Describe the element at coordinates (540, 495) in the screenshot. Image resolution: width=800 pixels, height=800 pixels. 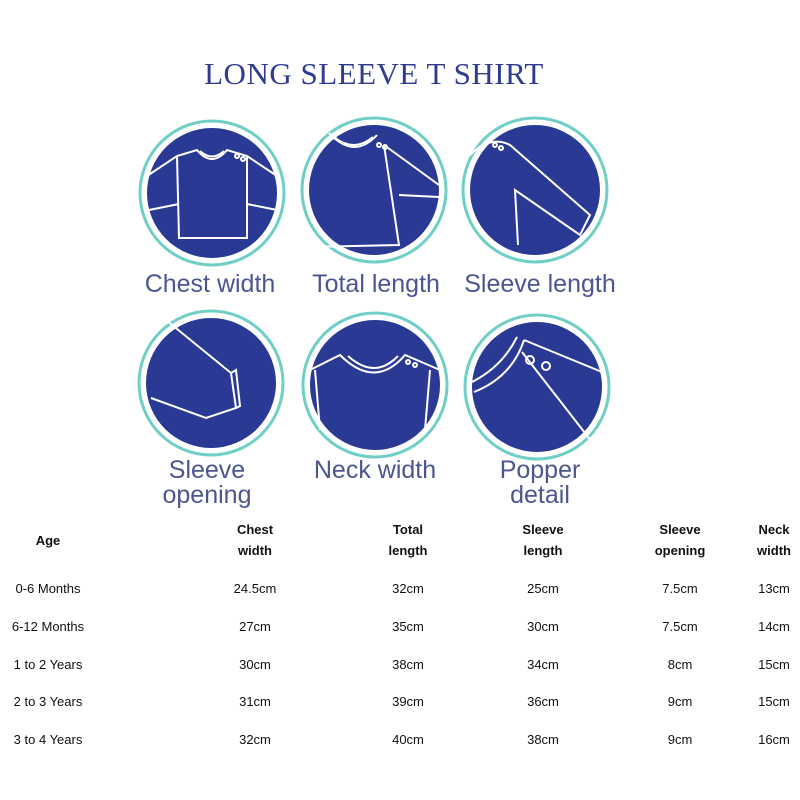
I see `label-popper-detail-line2: detail` at that location.